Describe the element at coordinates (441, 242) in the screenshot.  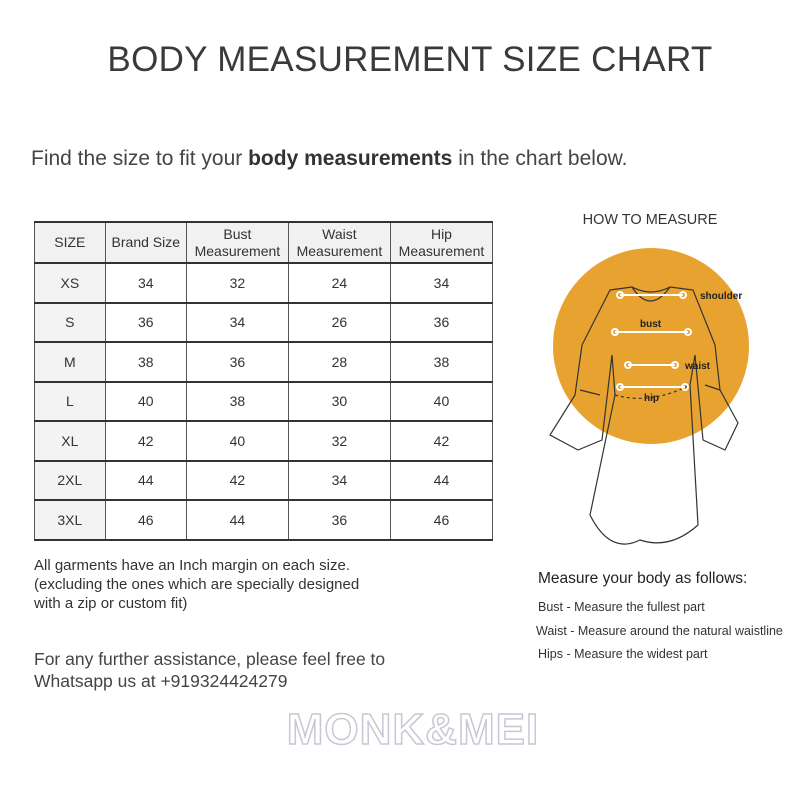
I see `column-header: Hip Measurement` at that location.